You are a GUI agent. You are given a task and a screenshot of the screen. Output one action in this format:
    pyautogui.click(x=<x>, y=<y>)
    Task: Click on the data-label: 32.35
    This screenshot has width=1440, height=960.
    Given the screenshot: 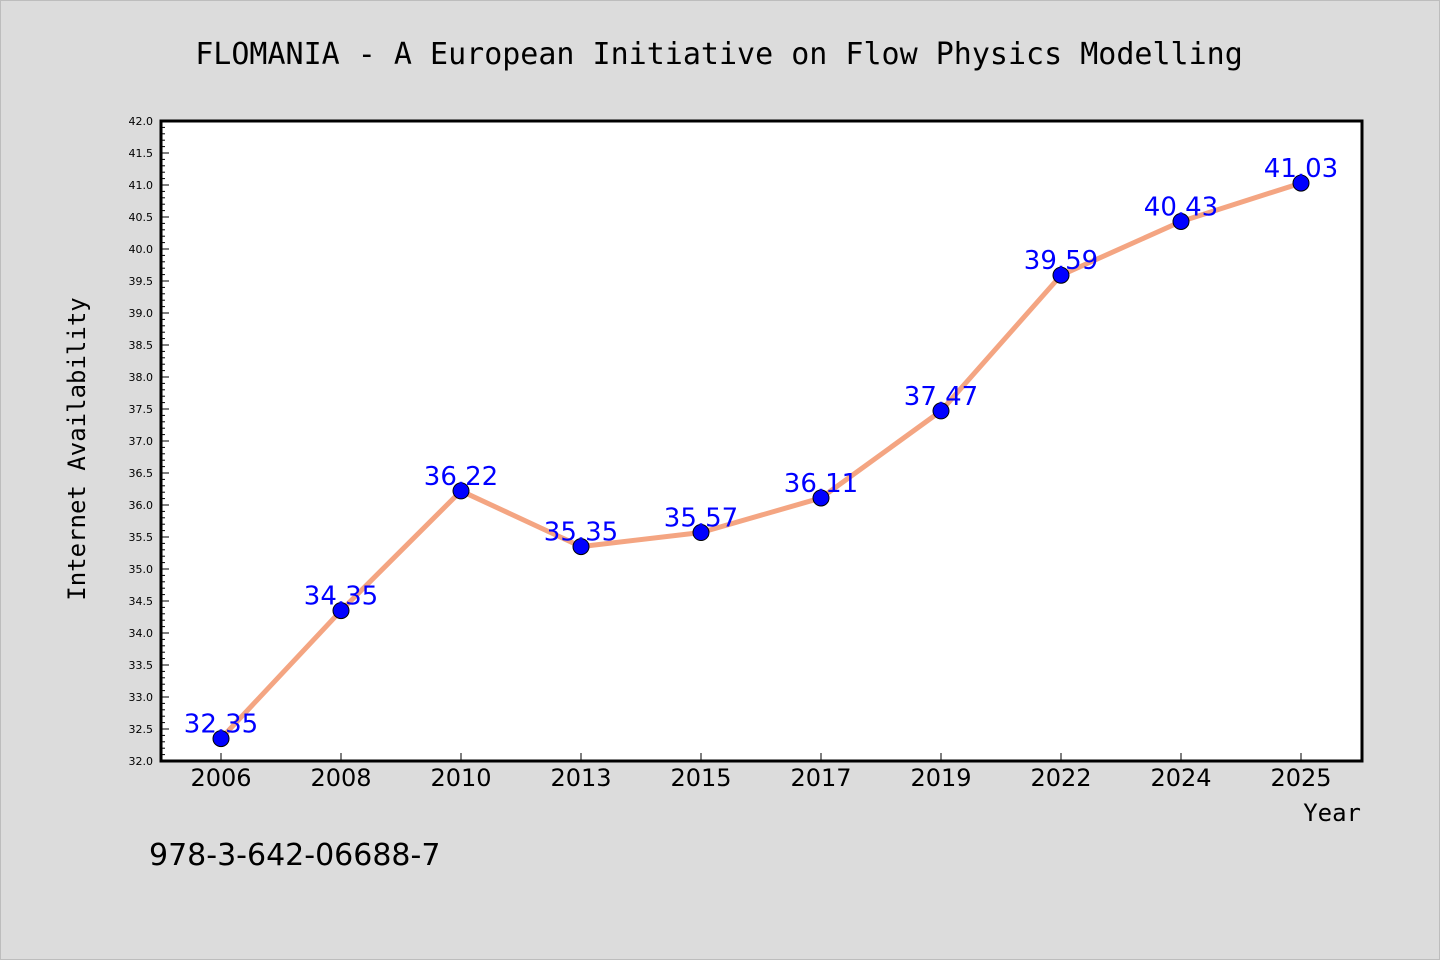 What is the action you would take?
    pyautogui.click(x=221, y=725)
    